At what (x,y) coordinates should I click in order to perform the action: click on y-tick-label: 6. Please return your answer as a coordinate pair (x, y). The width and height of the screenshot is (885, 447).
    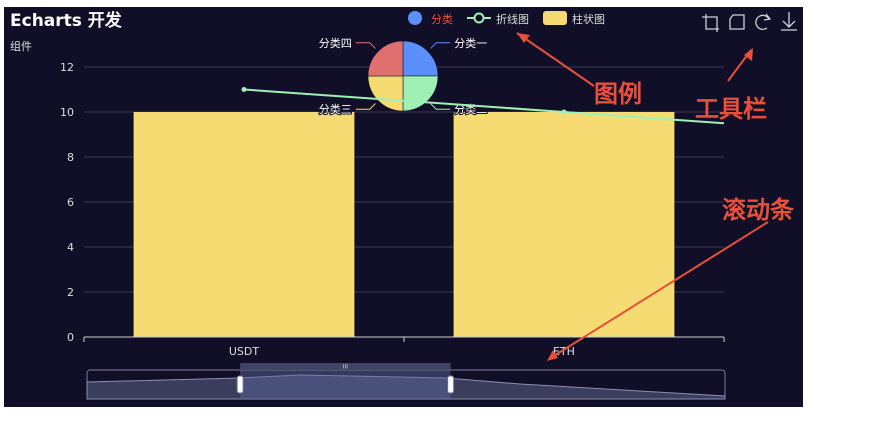
    Looking at the image, I should click on (70, 202).